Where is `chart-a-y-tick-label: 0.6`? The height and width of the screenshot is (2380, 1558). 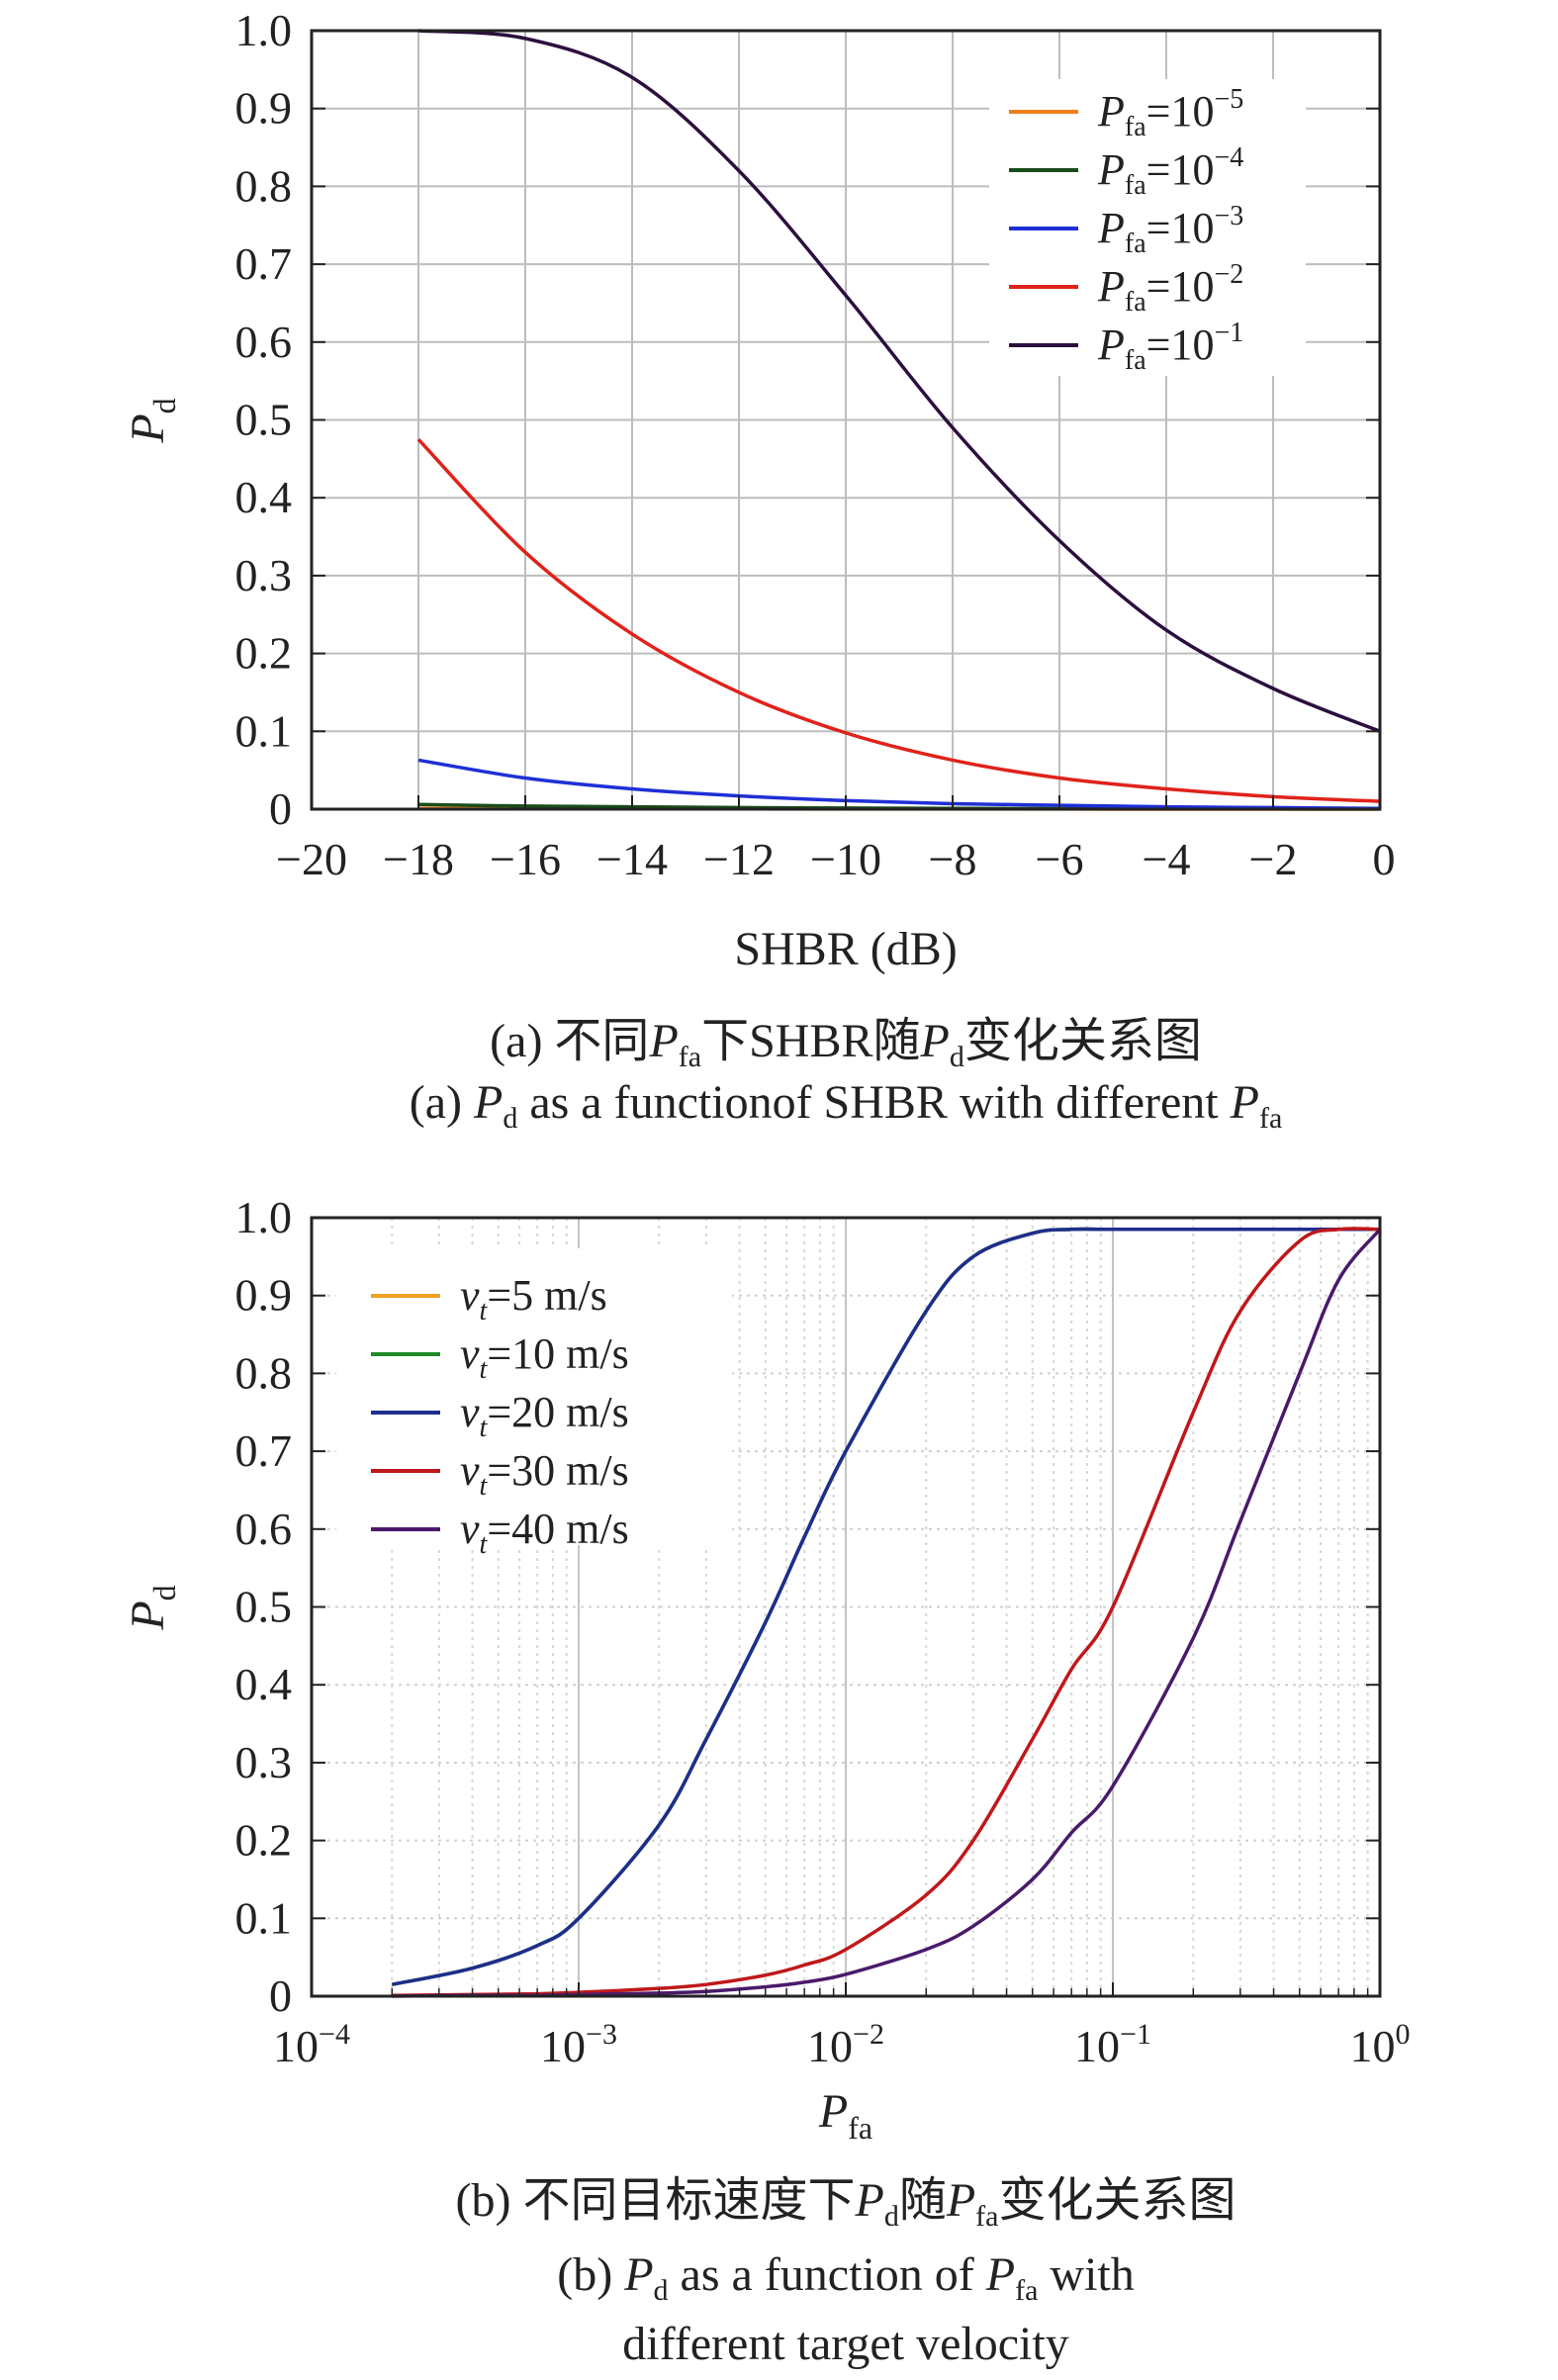 chart-a-y-tick-label: 0.6 is located at coordinates (264, 342).